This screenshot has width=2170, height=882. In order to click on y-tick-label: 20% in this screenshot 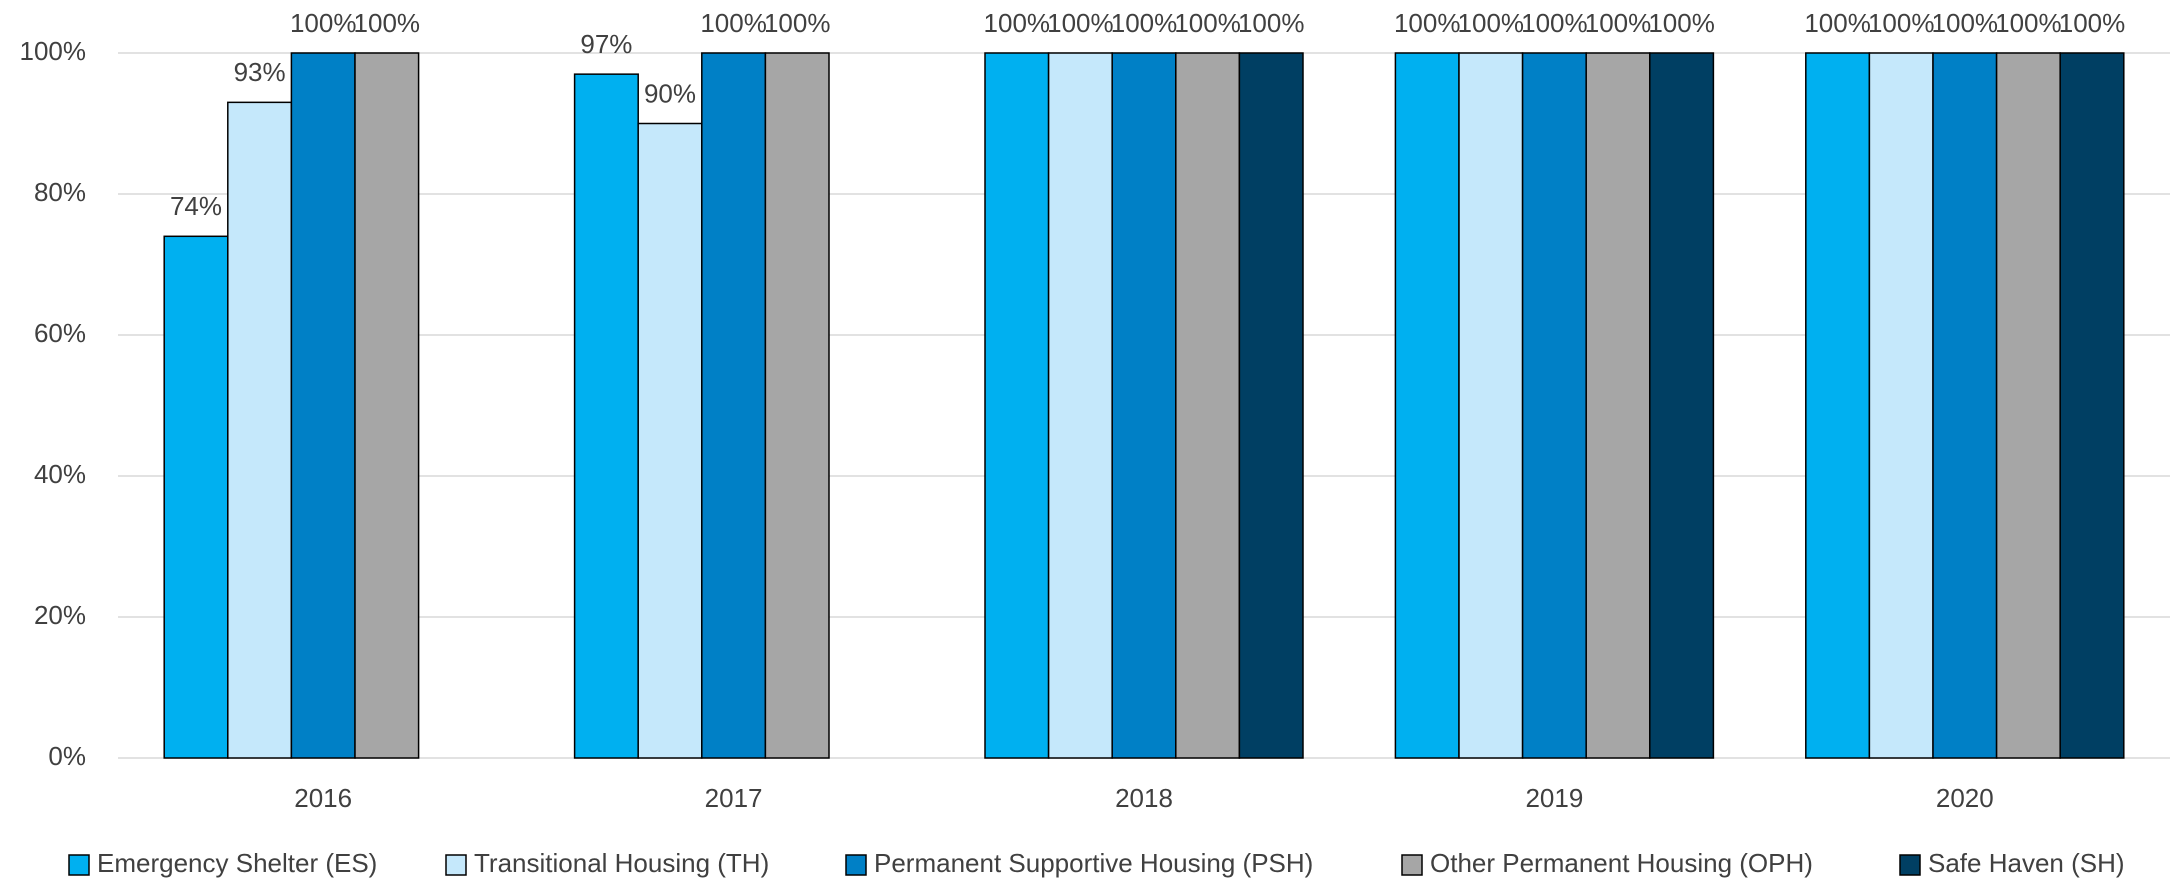, I will do `click(60, 615)`.